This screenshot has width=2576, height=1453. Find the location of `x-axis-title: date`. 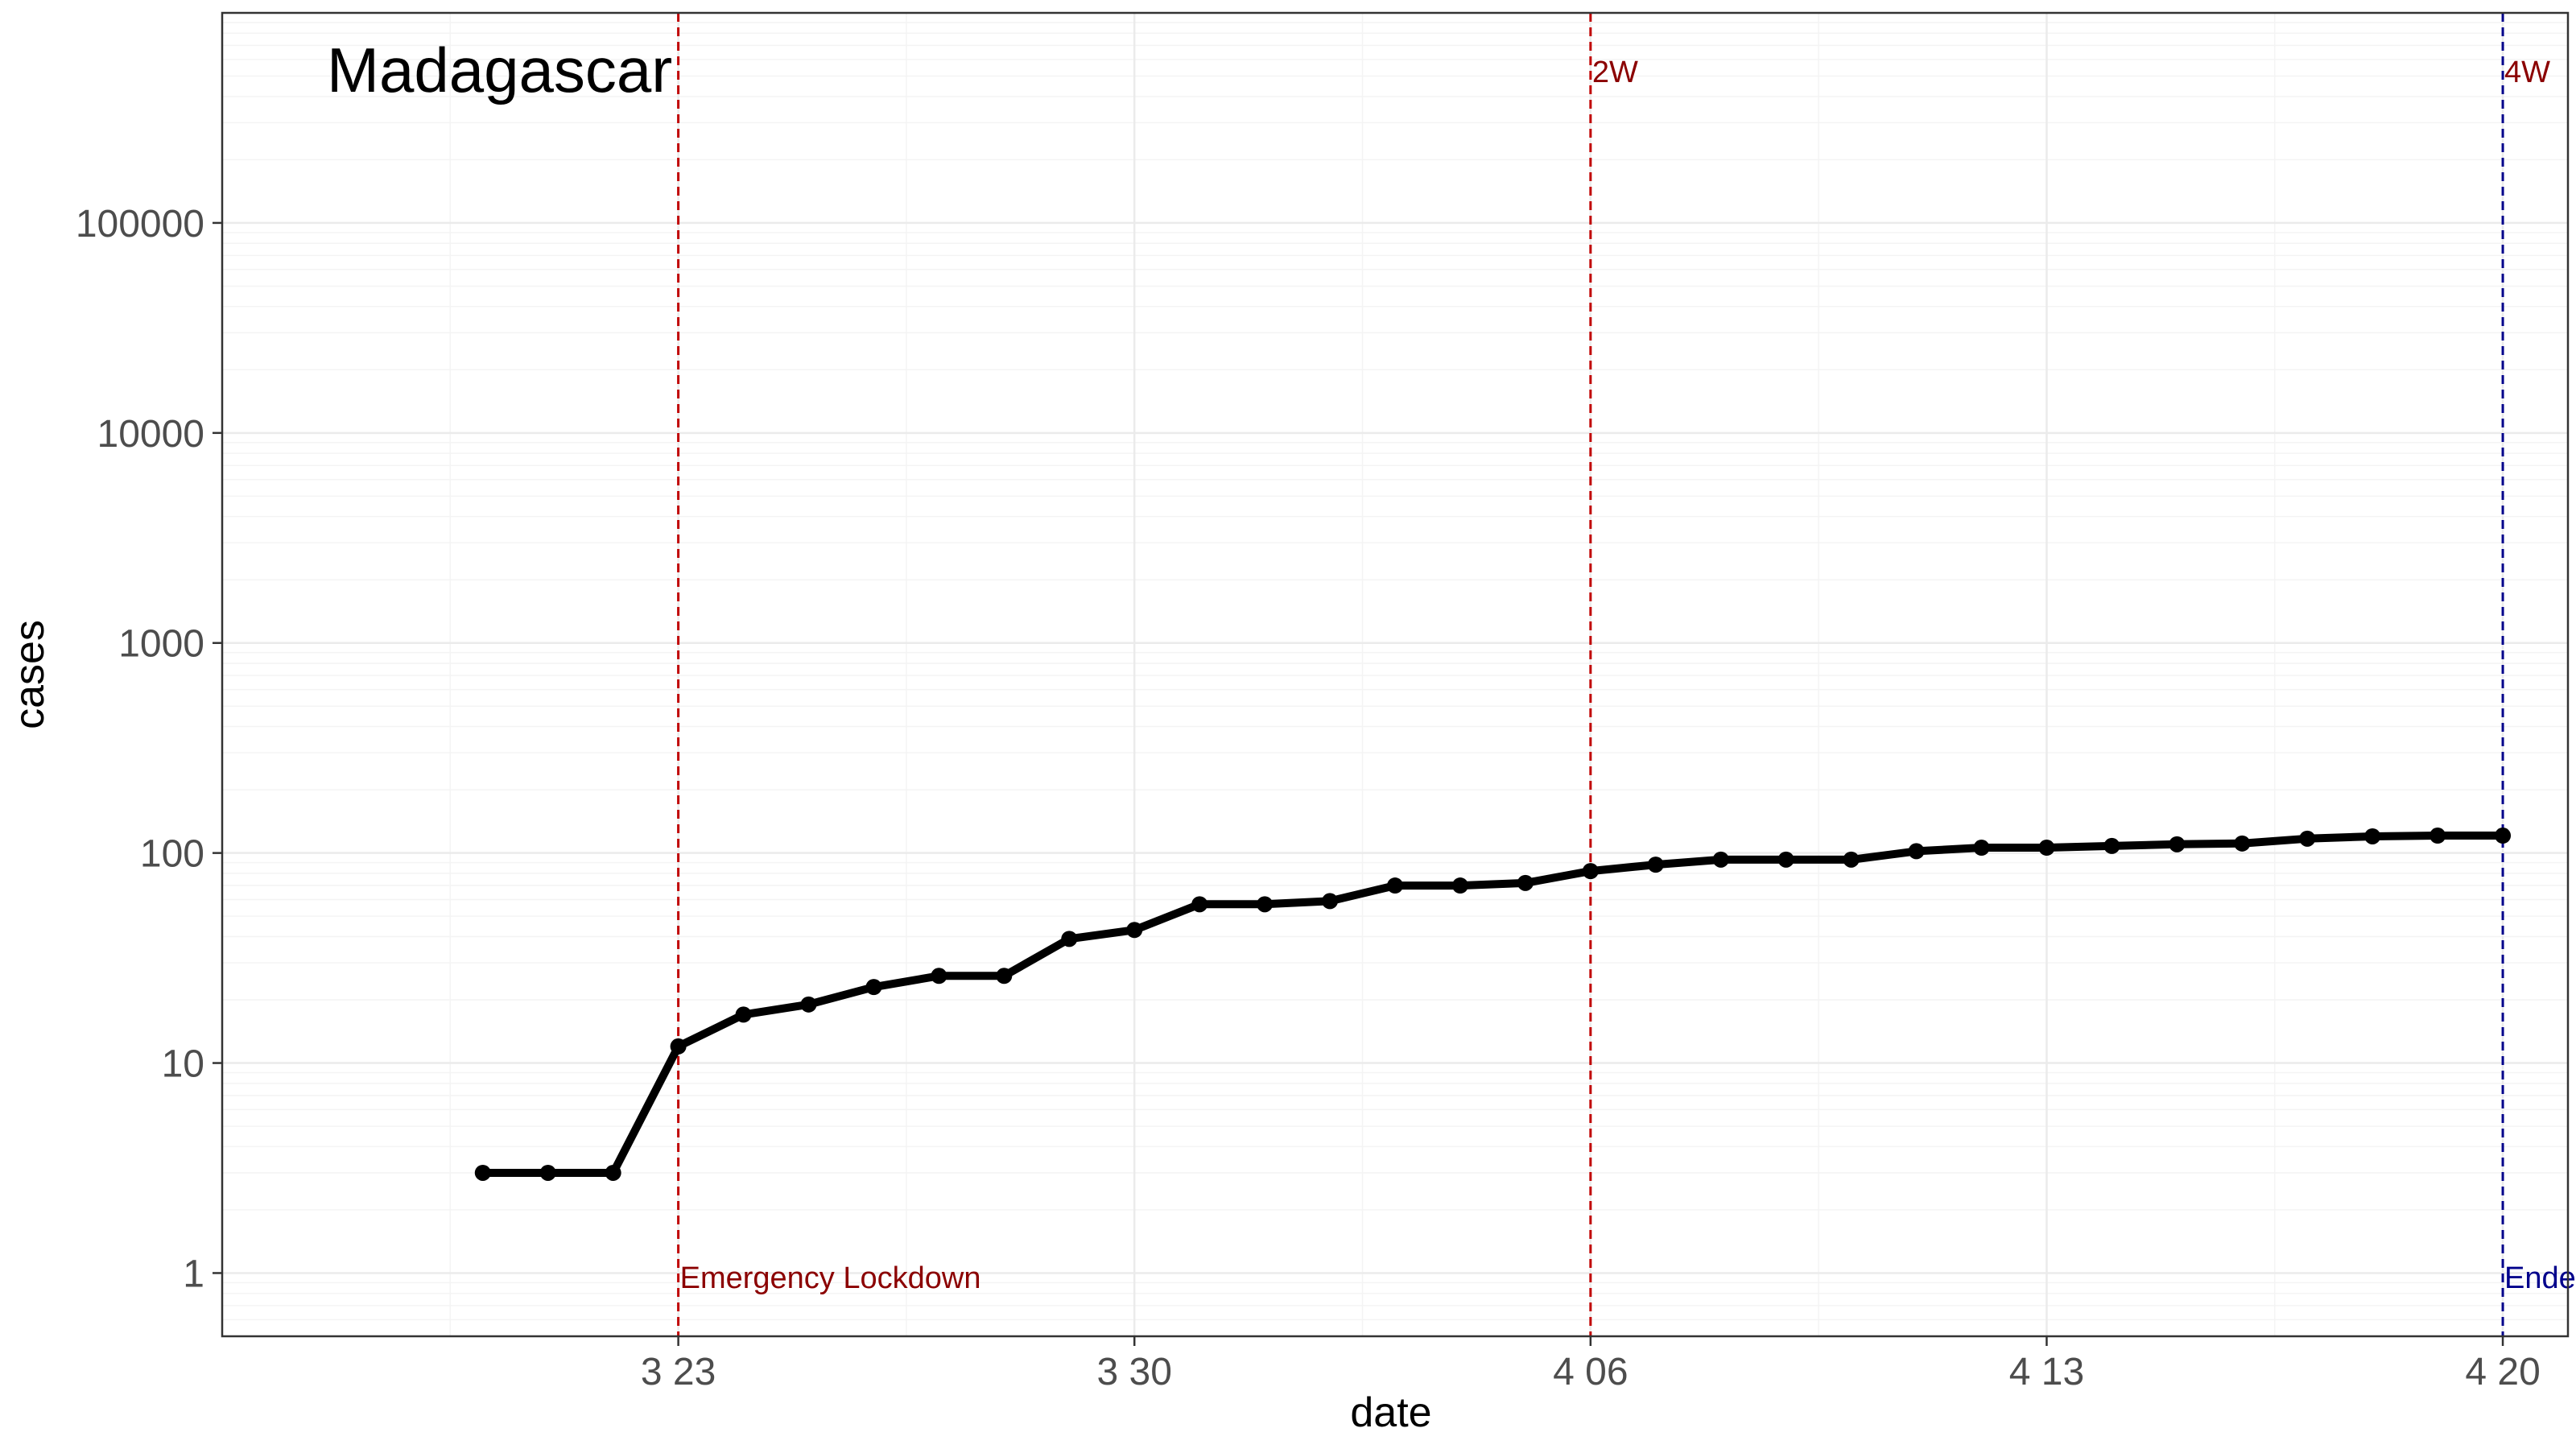

x-axis-title: date is located at coordinates (1390, 1412).